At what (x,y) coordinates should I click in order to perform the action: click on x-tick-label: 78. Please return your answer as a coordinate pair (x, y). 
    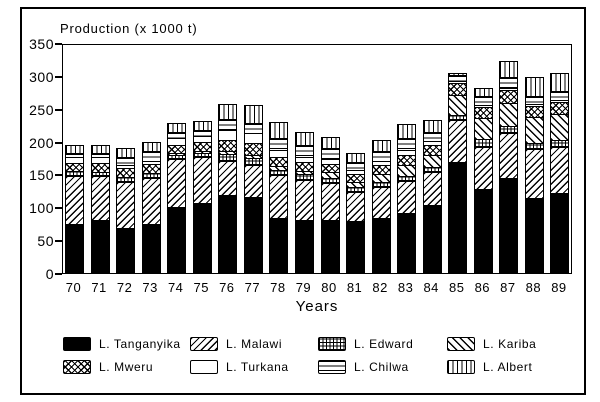
    Looking at the image, I should click on (278, 287).